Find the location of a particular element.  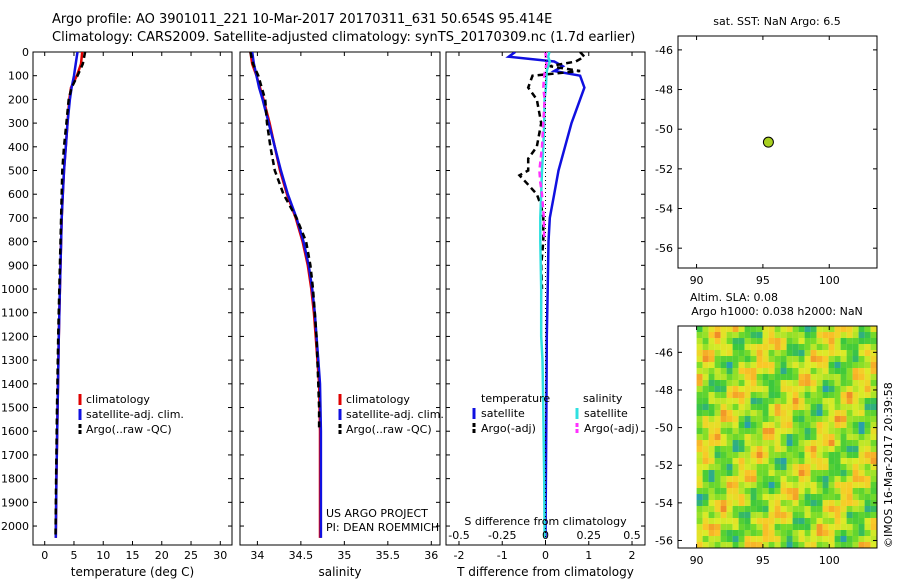

legend-label: climatology is located at coordinates (118, 399).